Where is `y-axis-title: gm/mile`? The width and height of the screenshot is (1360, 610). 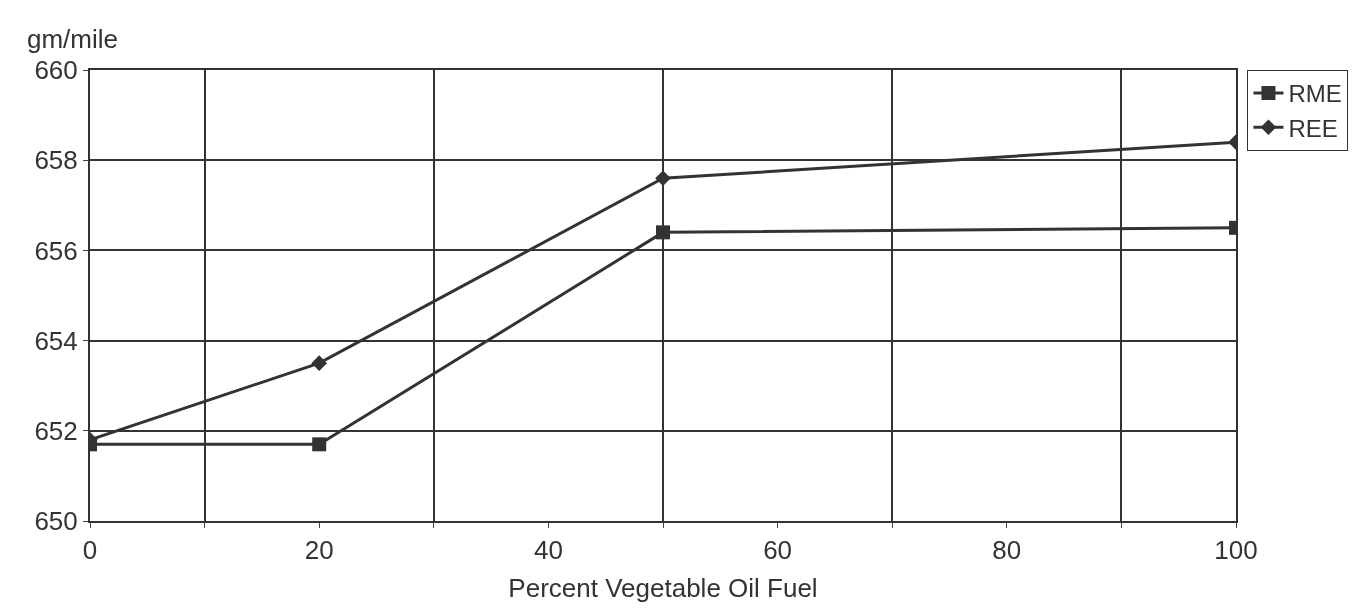 y-axis-title: gm/mile is located at coordinates (73, 39).